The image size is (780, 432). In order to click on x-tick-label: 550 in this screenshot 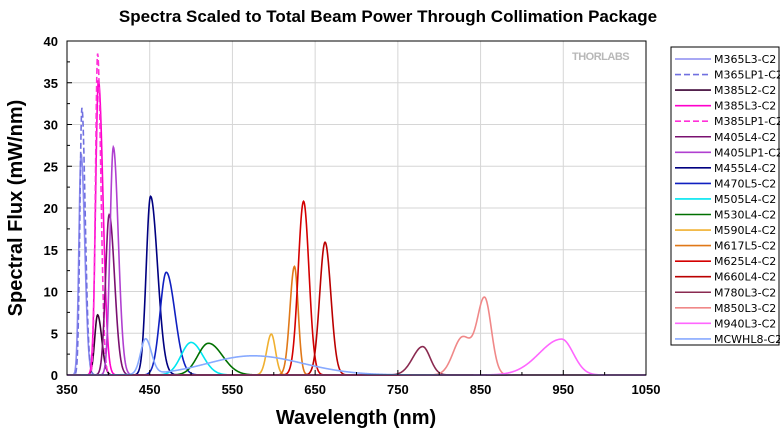, I will do `click(233, 389)`.